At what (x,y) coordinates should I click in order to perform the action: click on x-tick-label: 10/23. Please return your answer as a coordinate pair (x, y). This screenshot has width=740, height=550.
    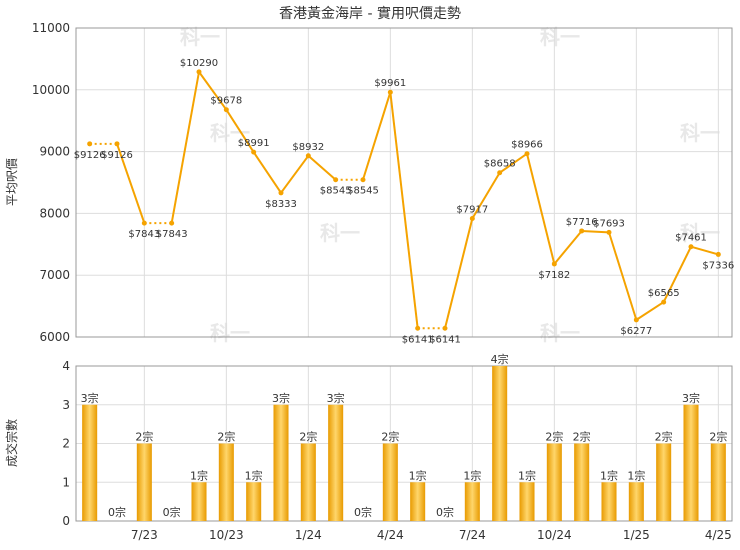
    Looking at the image, I should click on (226, 535).